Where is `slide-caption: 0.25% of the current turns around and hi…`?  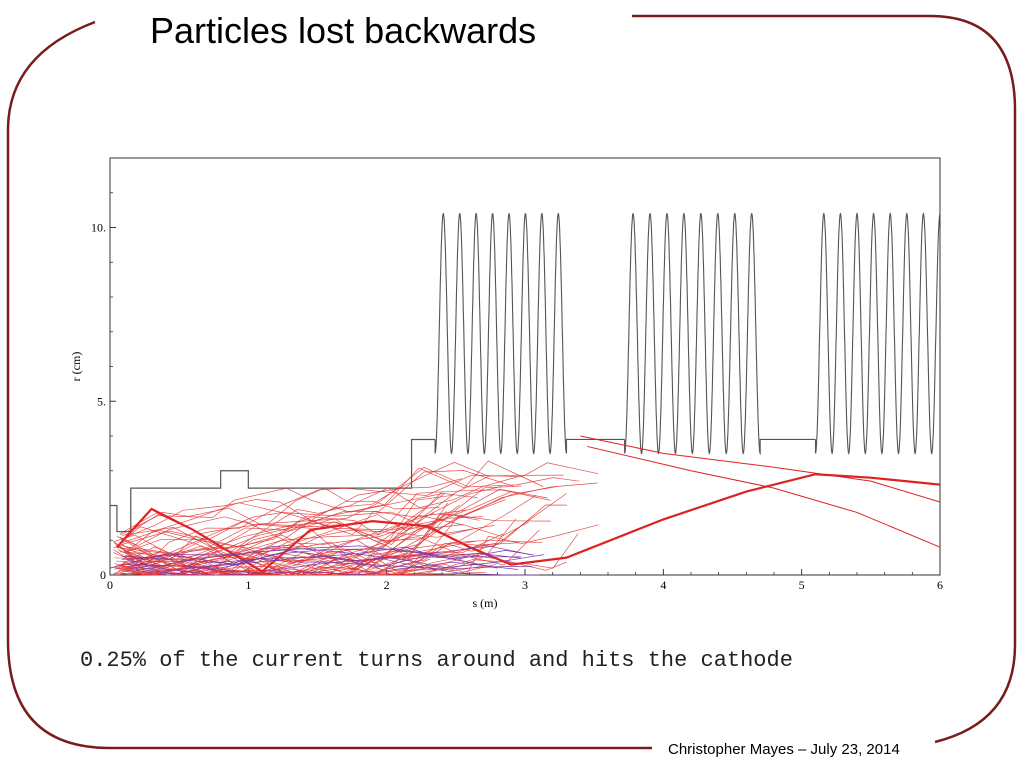
slide-caption: 0.25% of the current turns around and hi… is located at coordinates (436, 660).